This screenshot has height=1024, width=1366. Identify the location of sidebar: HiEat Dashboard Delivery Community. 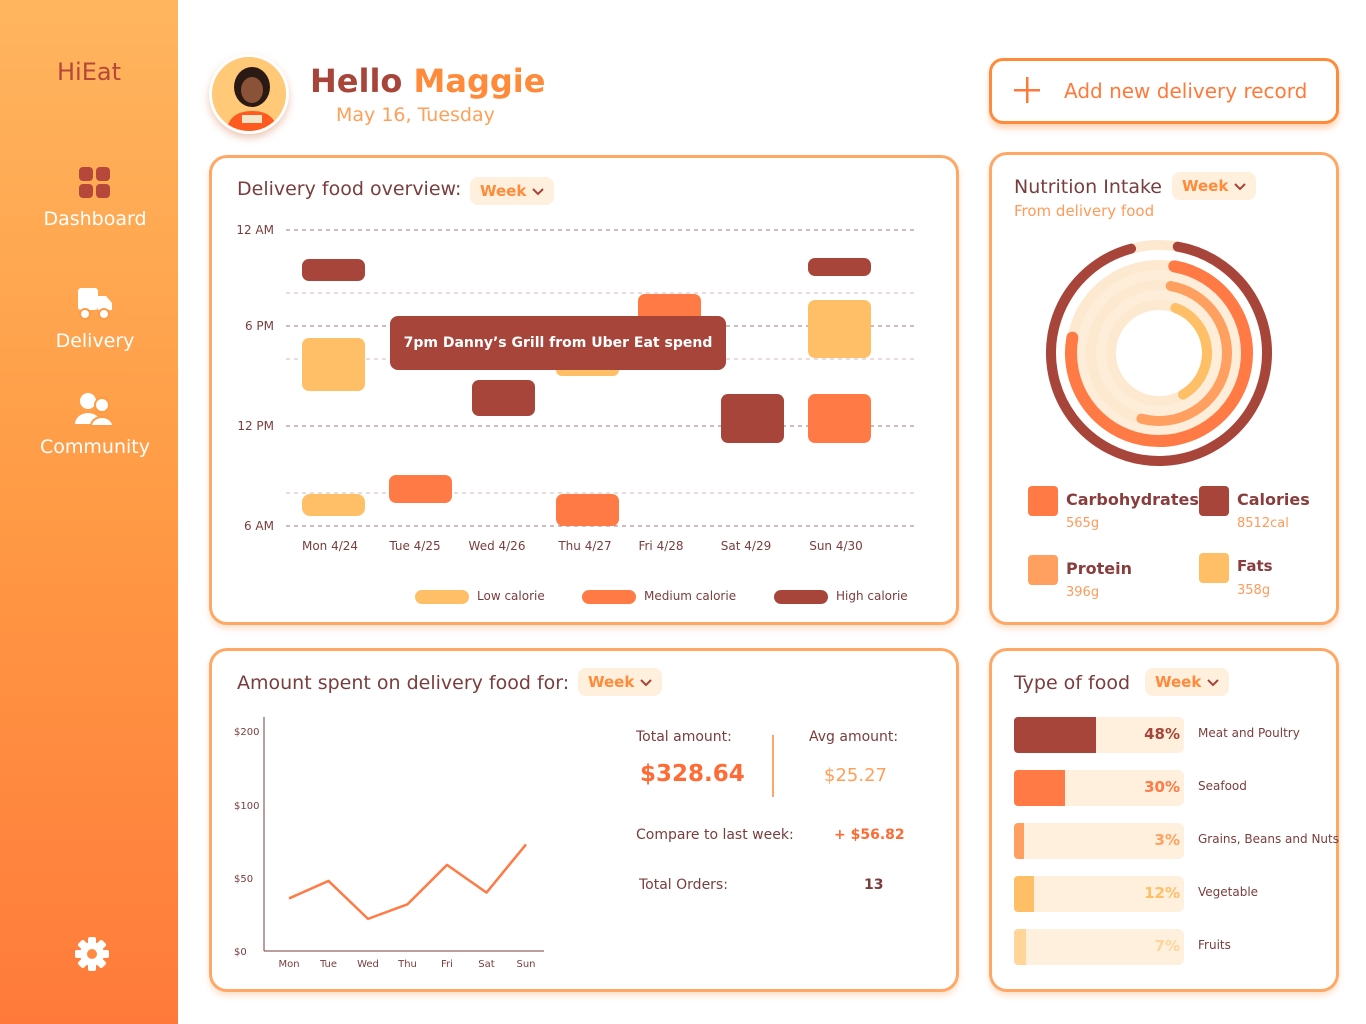
(89, 512).